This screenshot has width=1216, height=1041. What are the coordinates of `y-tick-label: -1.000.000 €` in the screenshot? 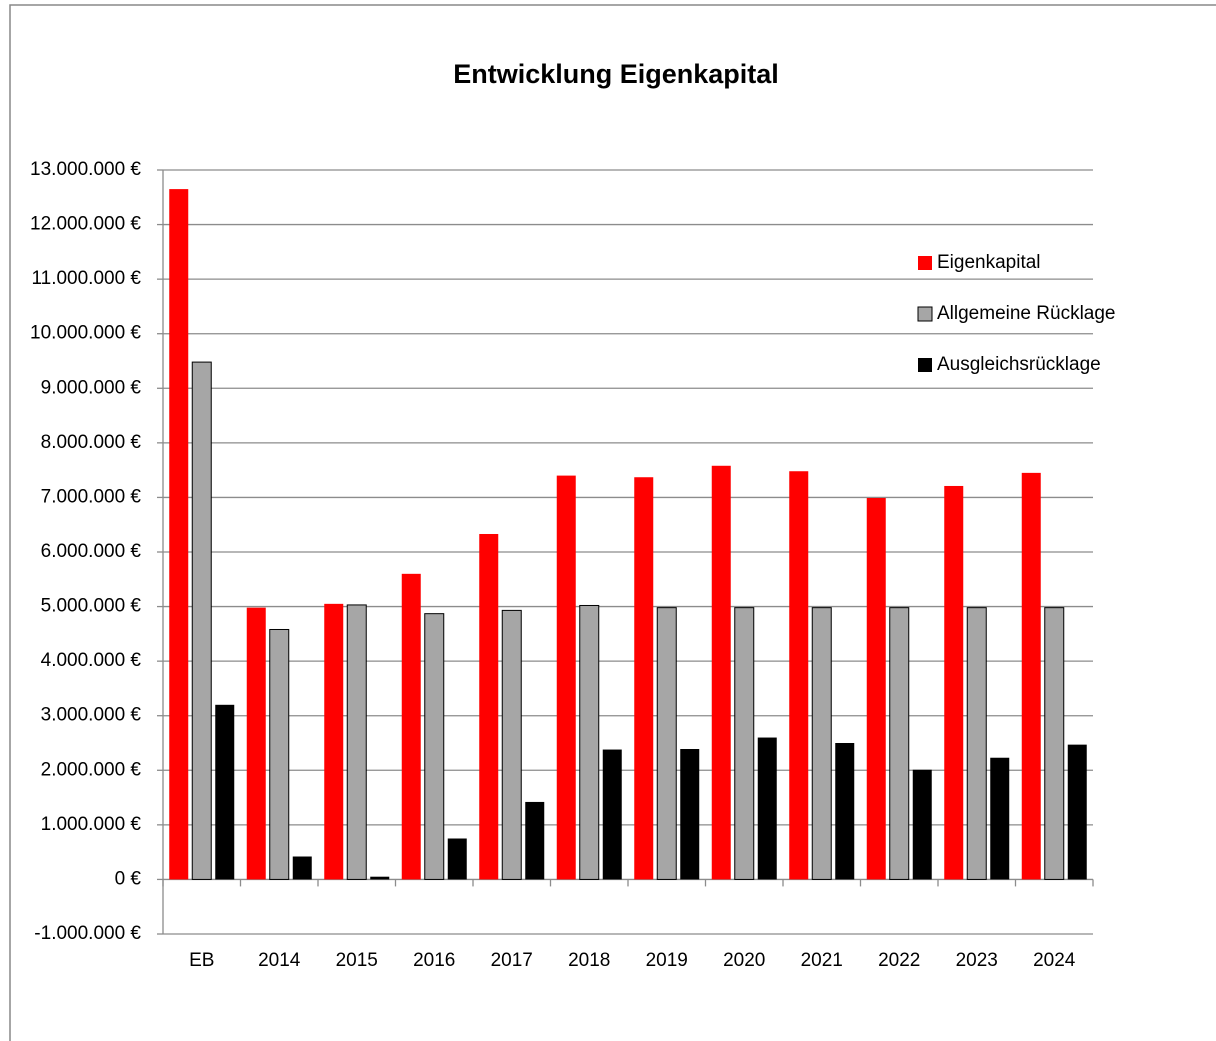 It's located at (87, 933).